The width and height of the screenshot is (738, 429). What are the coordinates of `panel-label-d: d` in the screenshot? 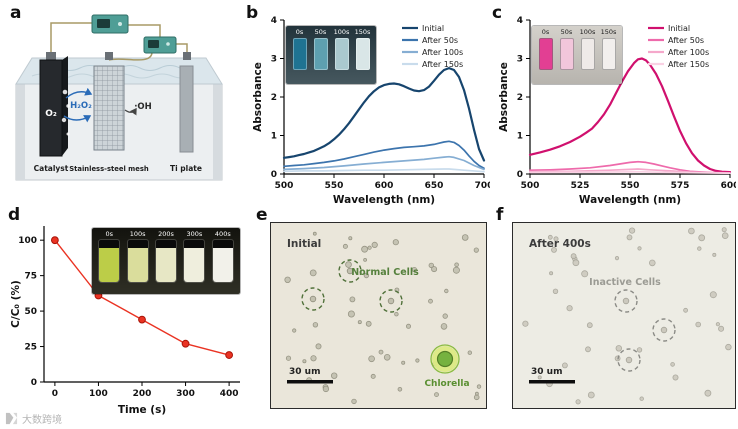 It's located at (14, 215).